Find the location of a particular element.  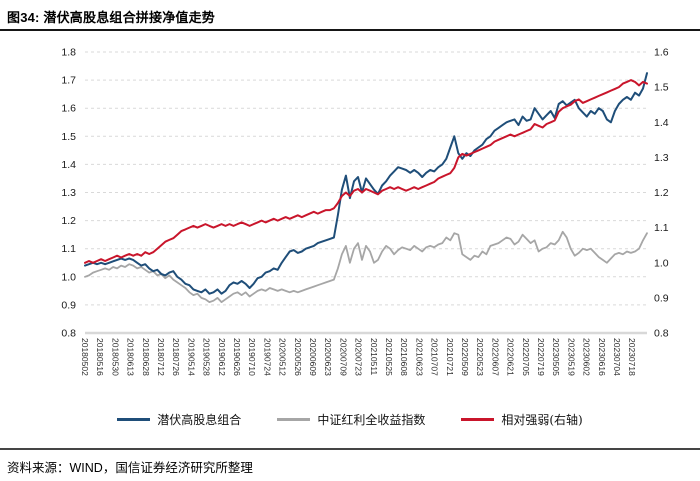

x-tick-label: 20180516 is located at coordinates (100, 357).